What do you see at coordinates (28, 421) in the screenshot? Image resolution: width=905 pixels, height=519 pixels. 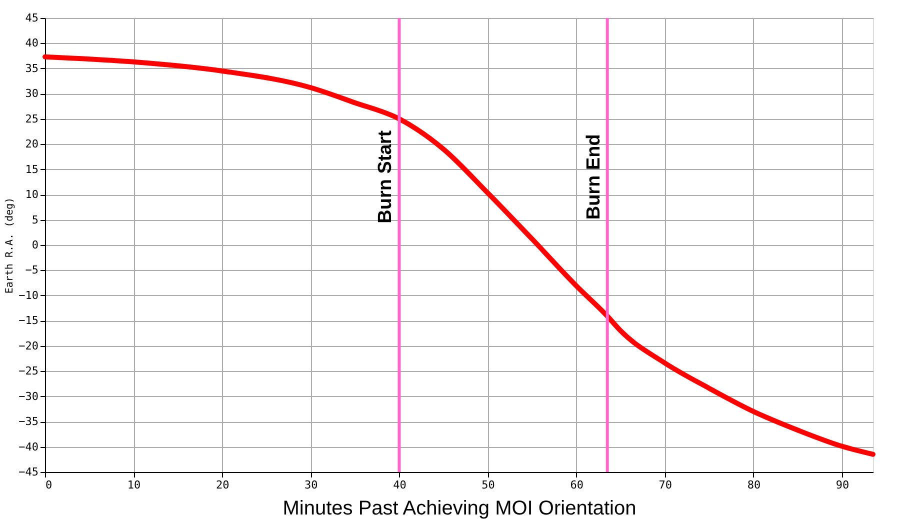 I see `y-tick-label: −35` at bounding box center [28, 421].